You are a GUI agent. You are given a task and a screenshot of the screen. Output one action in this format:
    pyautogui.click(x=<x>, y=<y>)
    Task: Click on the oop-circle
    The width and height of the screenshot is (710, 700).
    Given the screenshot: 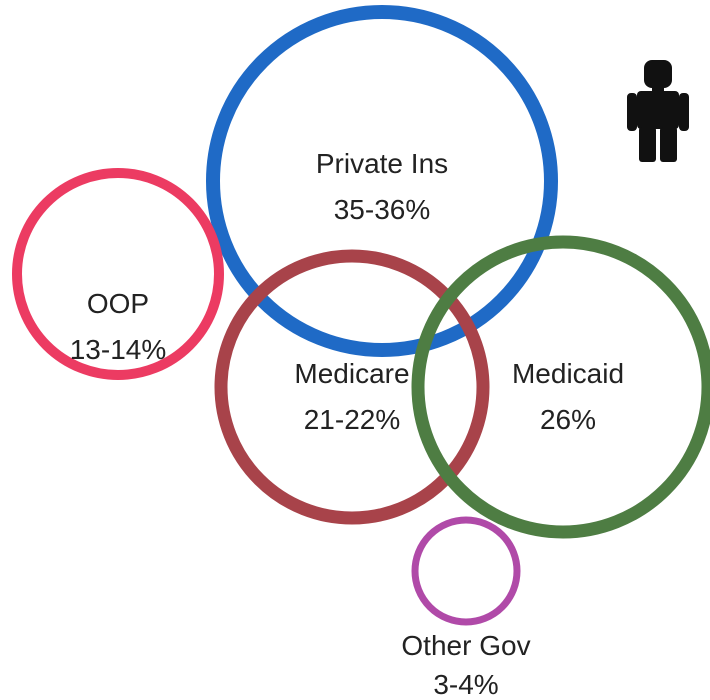 What is the action you would take?
    pyautogui.click(x=118, y=274)
    